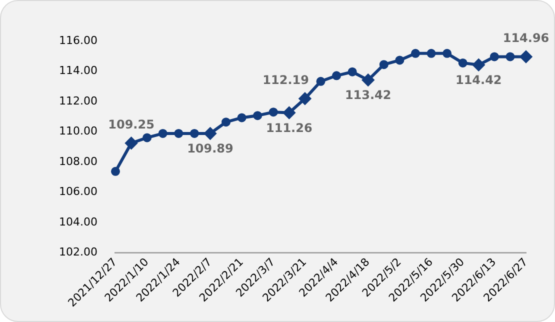  What do you see at coordinates (526, 37) in the screenshot?
I see `data-label: 114.96` at bounding box center [526, 37].